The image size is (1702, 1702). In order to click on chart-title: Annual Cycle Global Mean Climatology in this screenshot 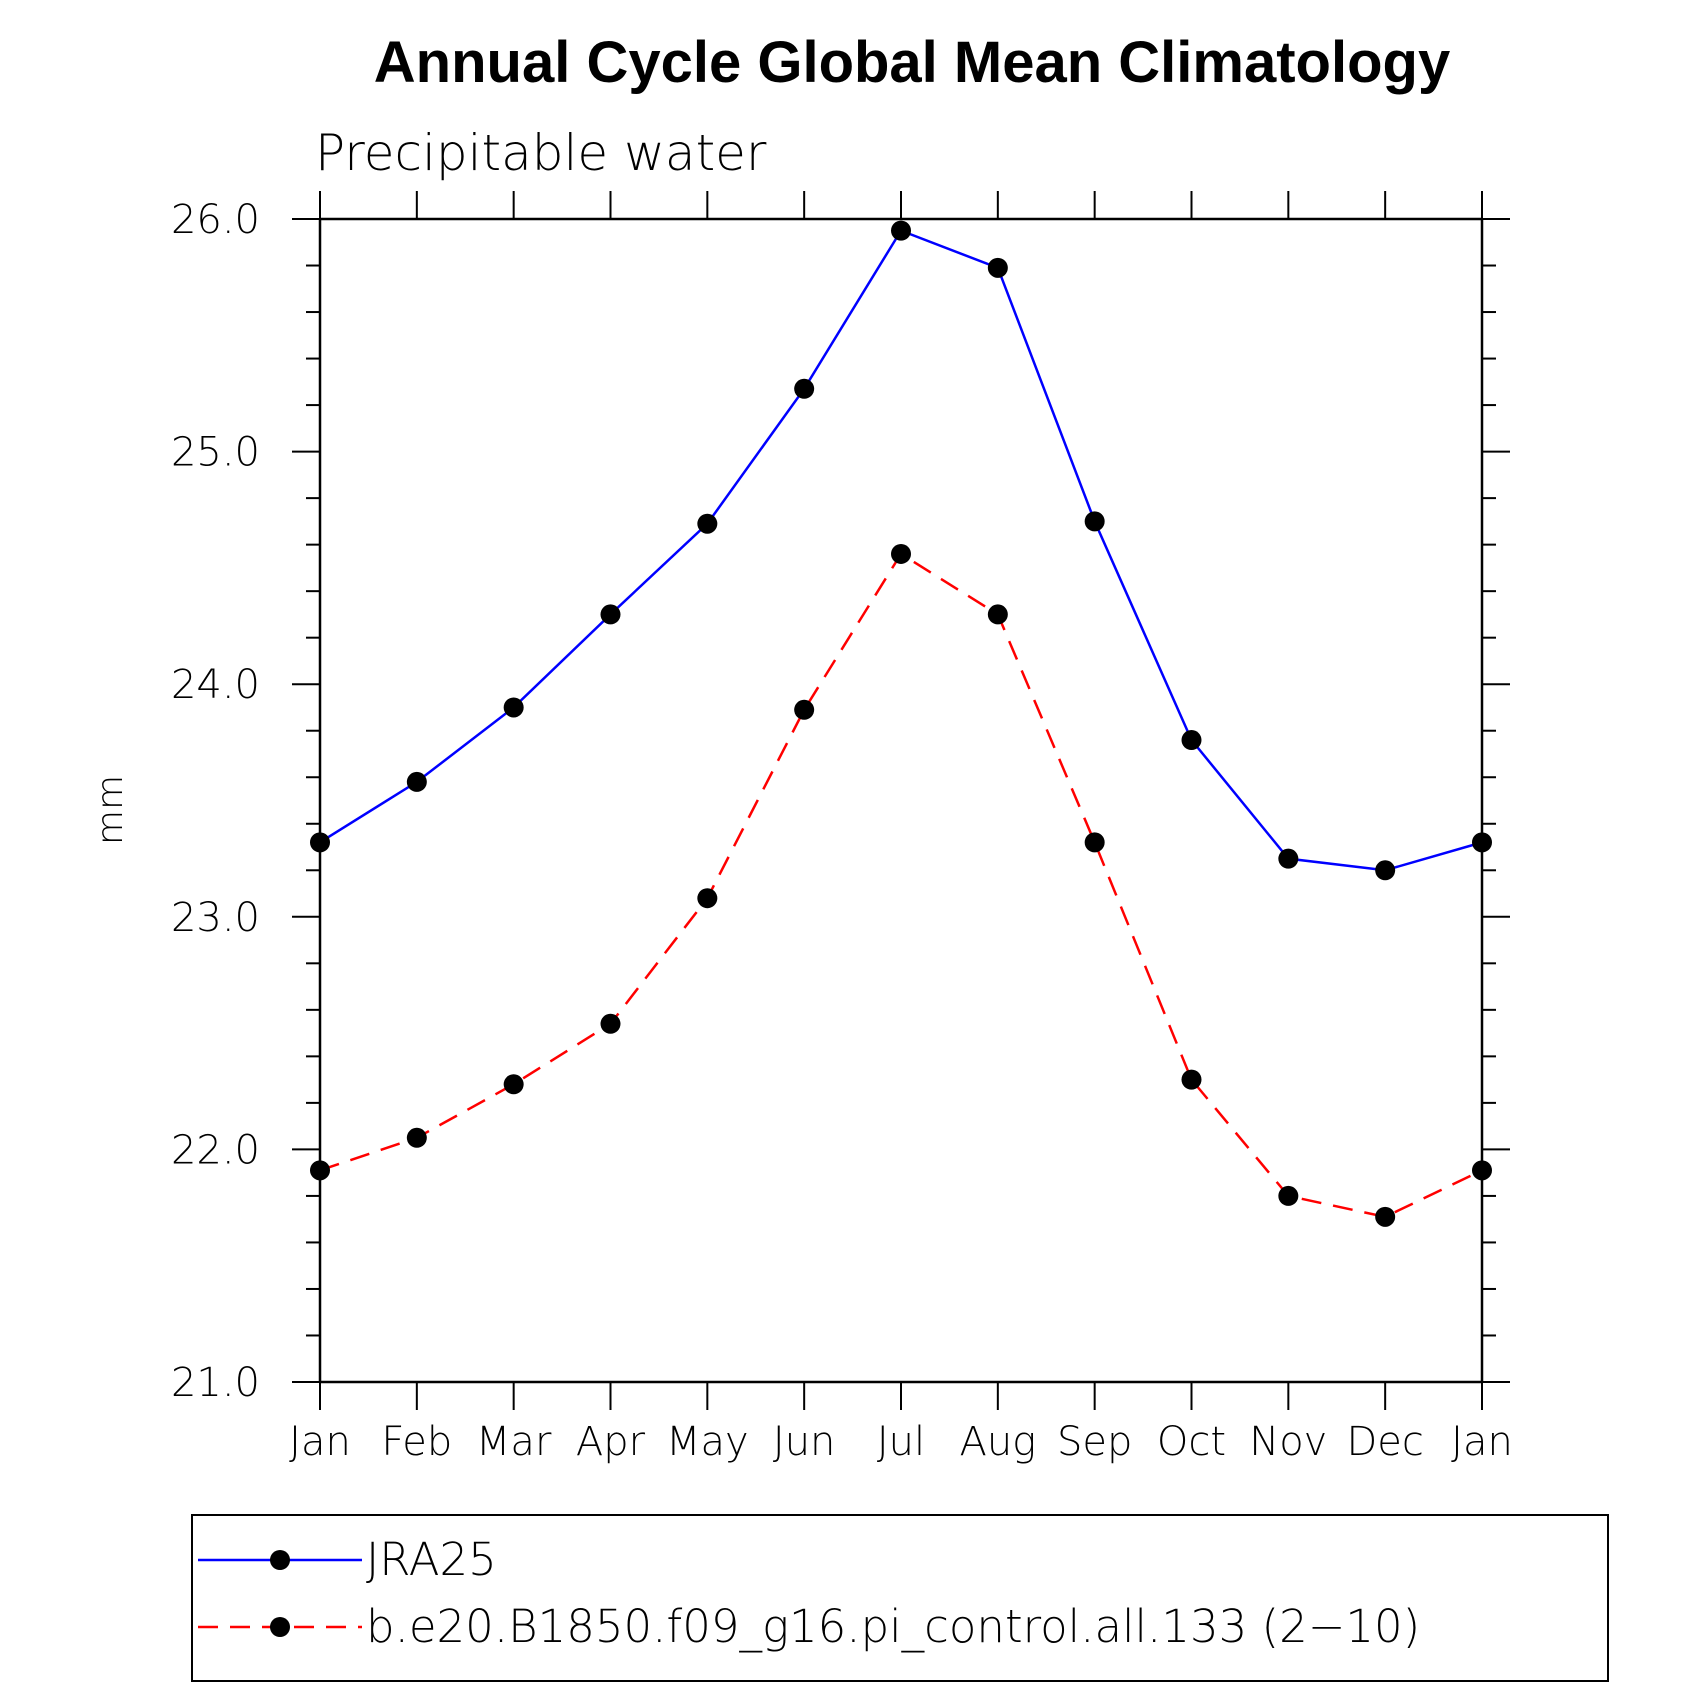, I will do `click(912, 62)`.